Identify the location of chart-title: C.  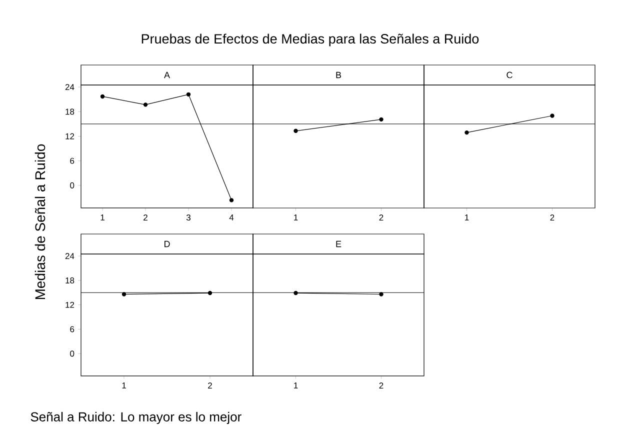
(509, 75).